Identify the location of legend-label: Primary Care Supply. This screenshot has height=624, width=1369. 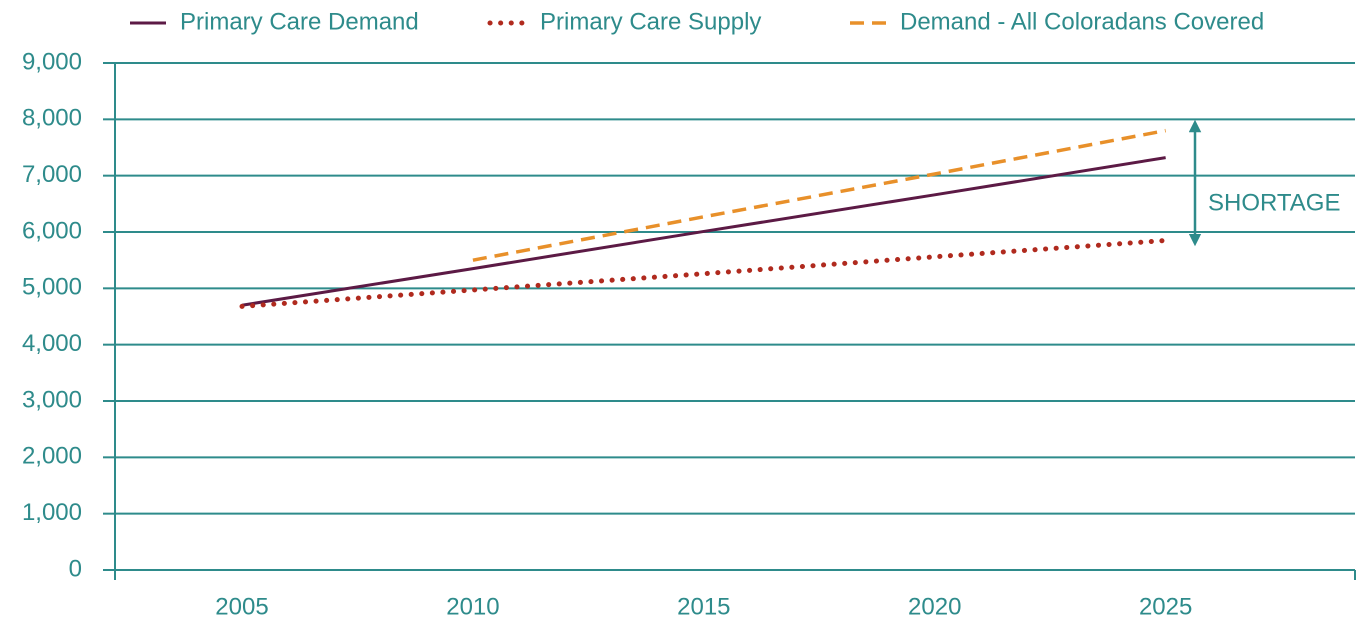
(650, 21).